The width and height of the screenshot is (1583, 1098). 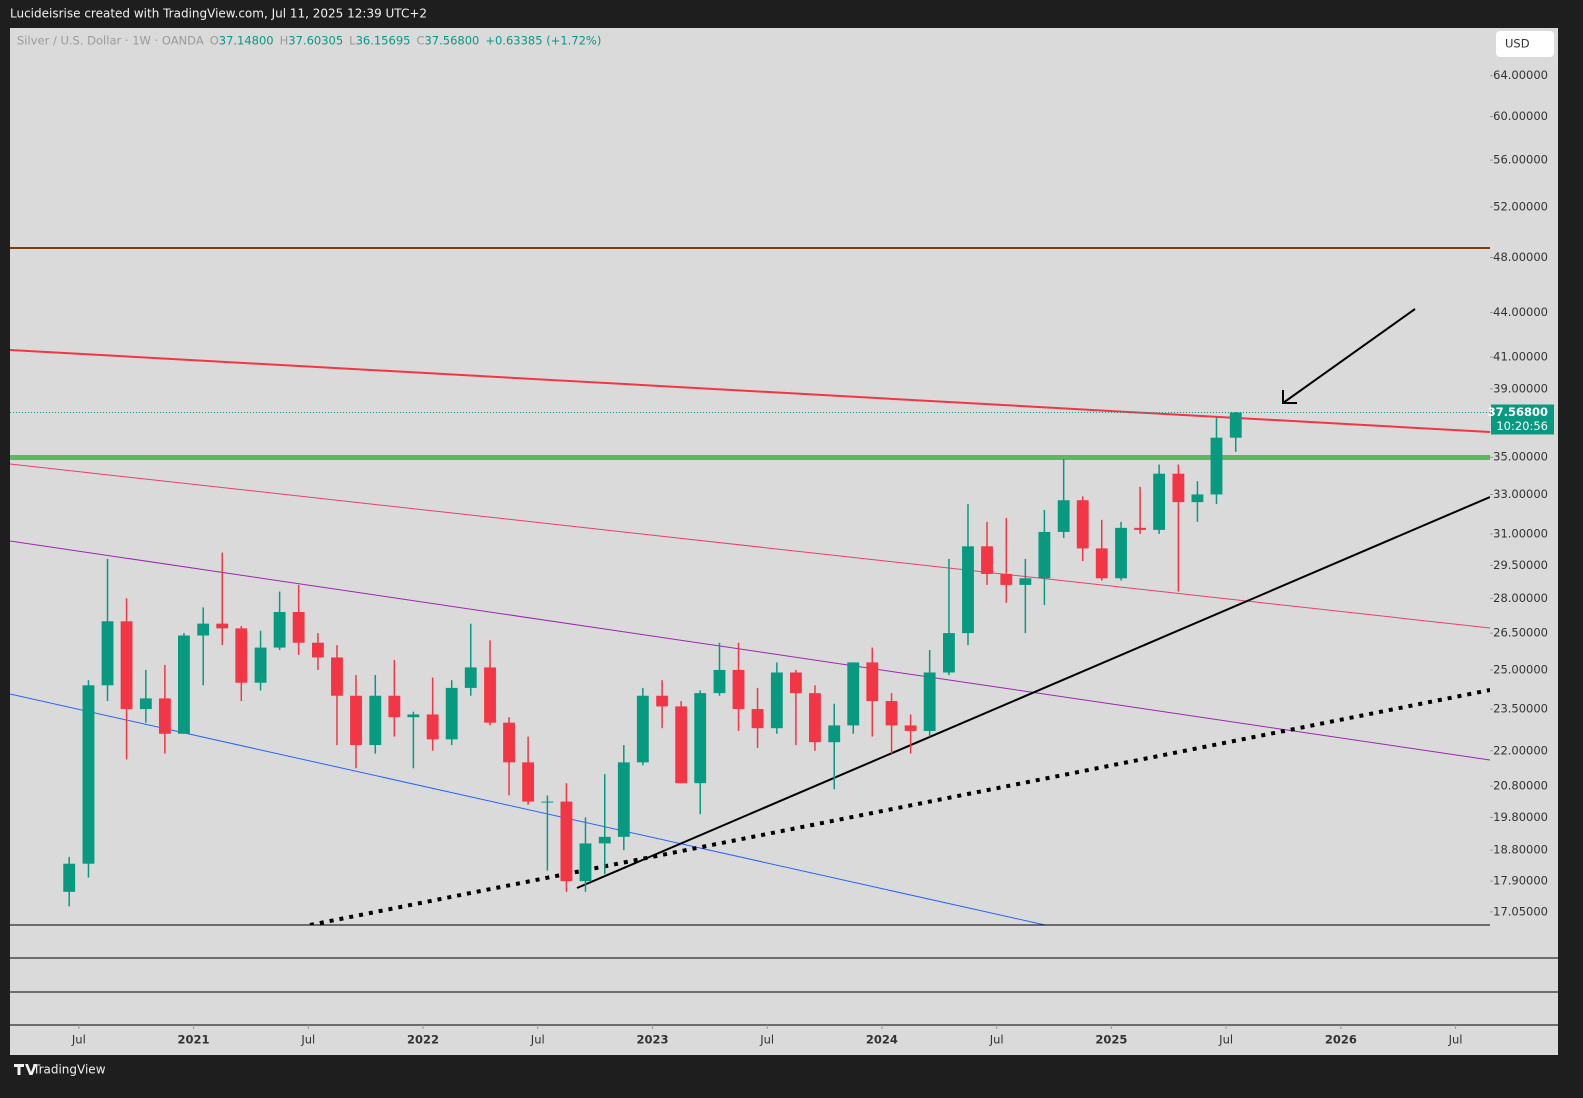 I want to click on y-tick-label: 19.80000, so click(x=1520, y=817).